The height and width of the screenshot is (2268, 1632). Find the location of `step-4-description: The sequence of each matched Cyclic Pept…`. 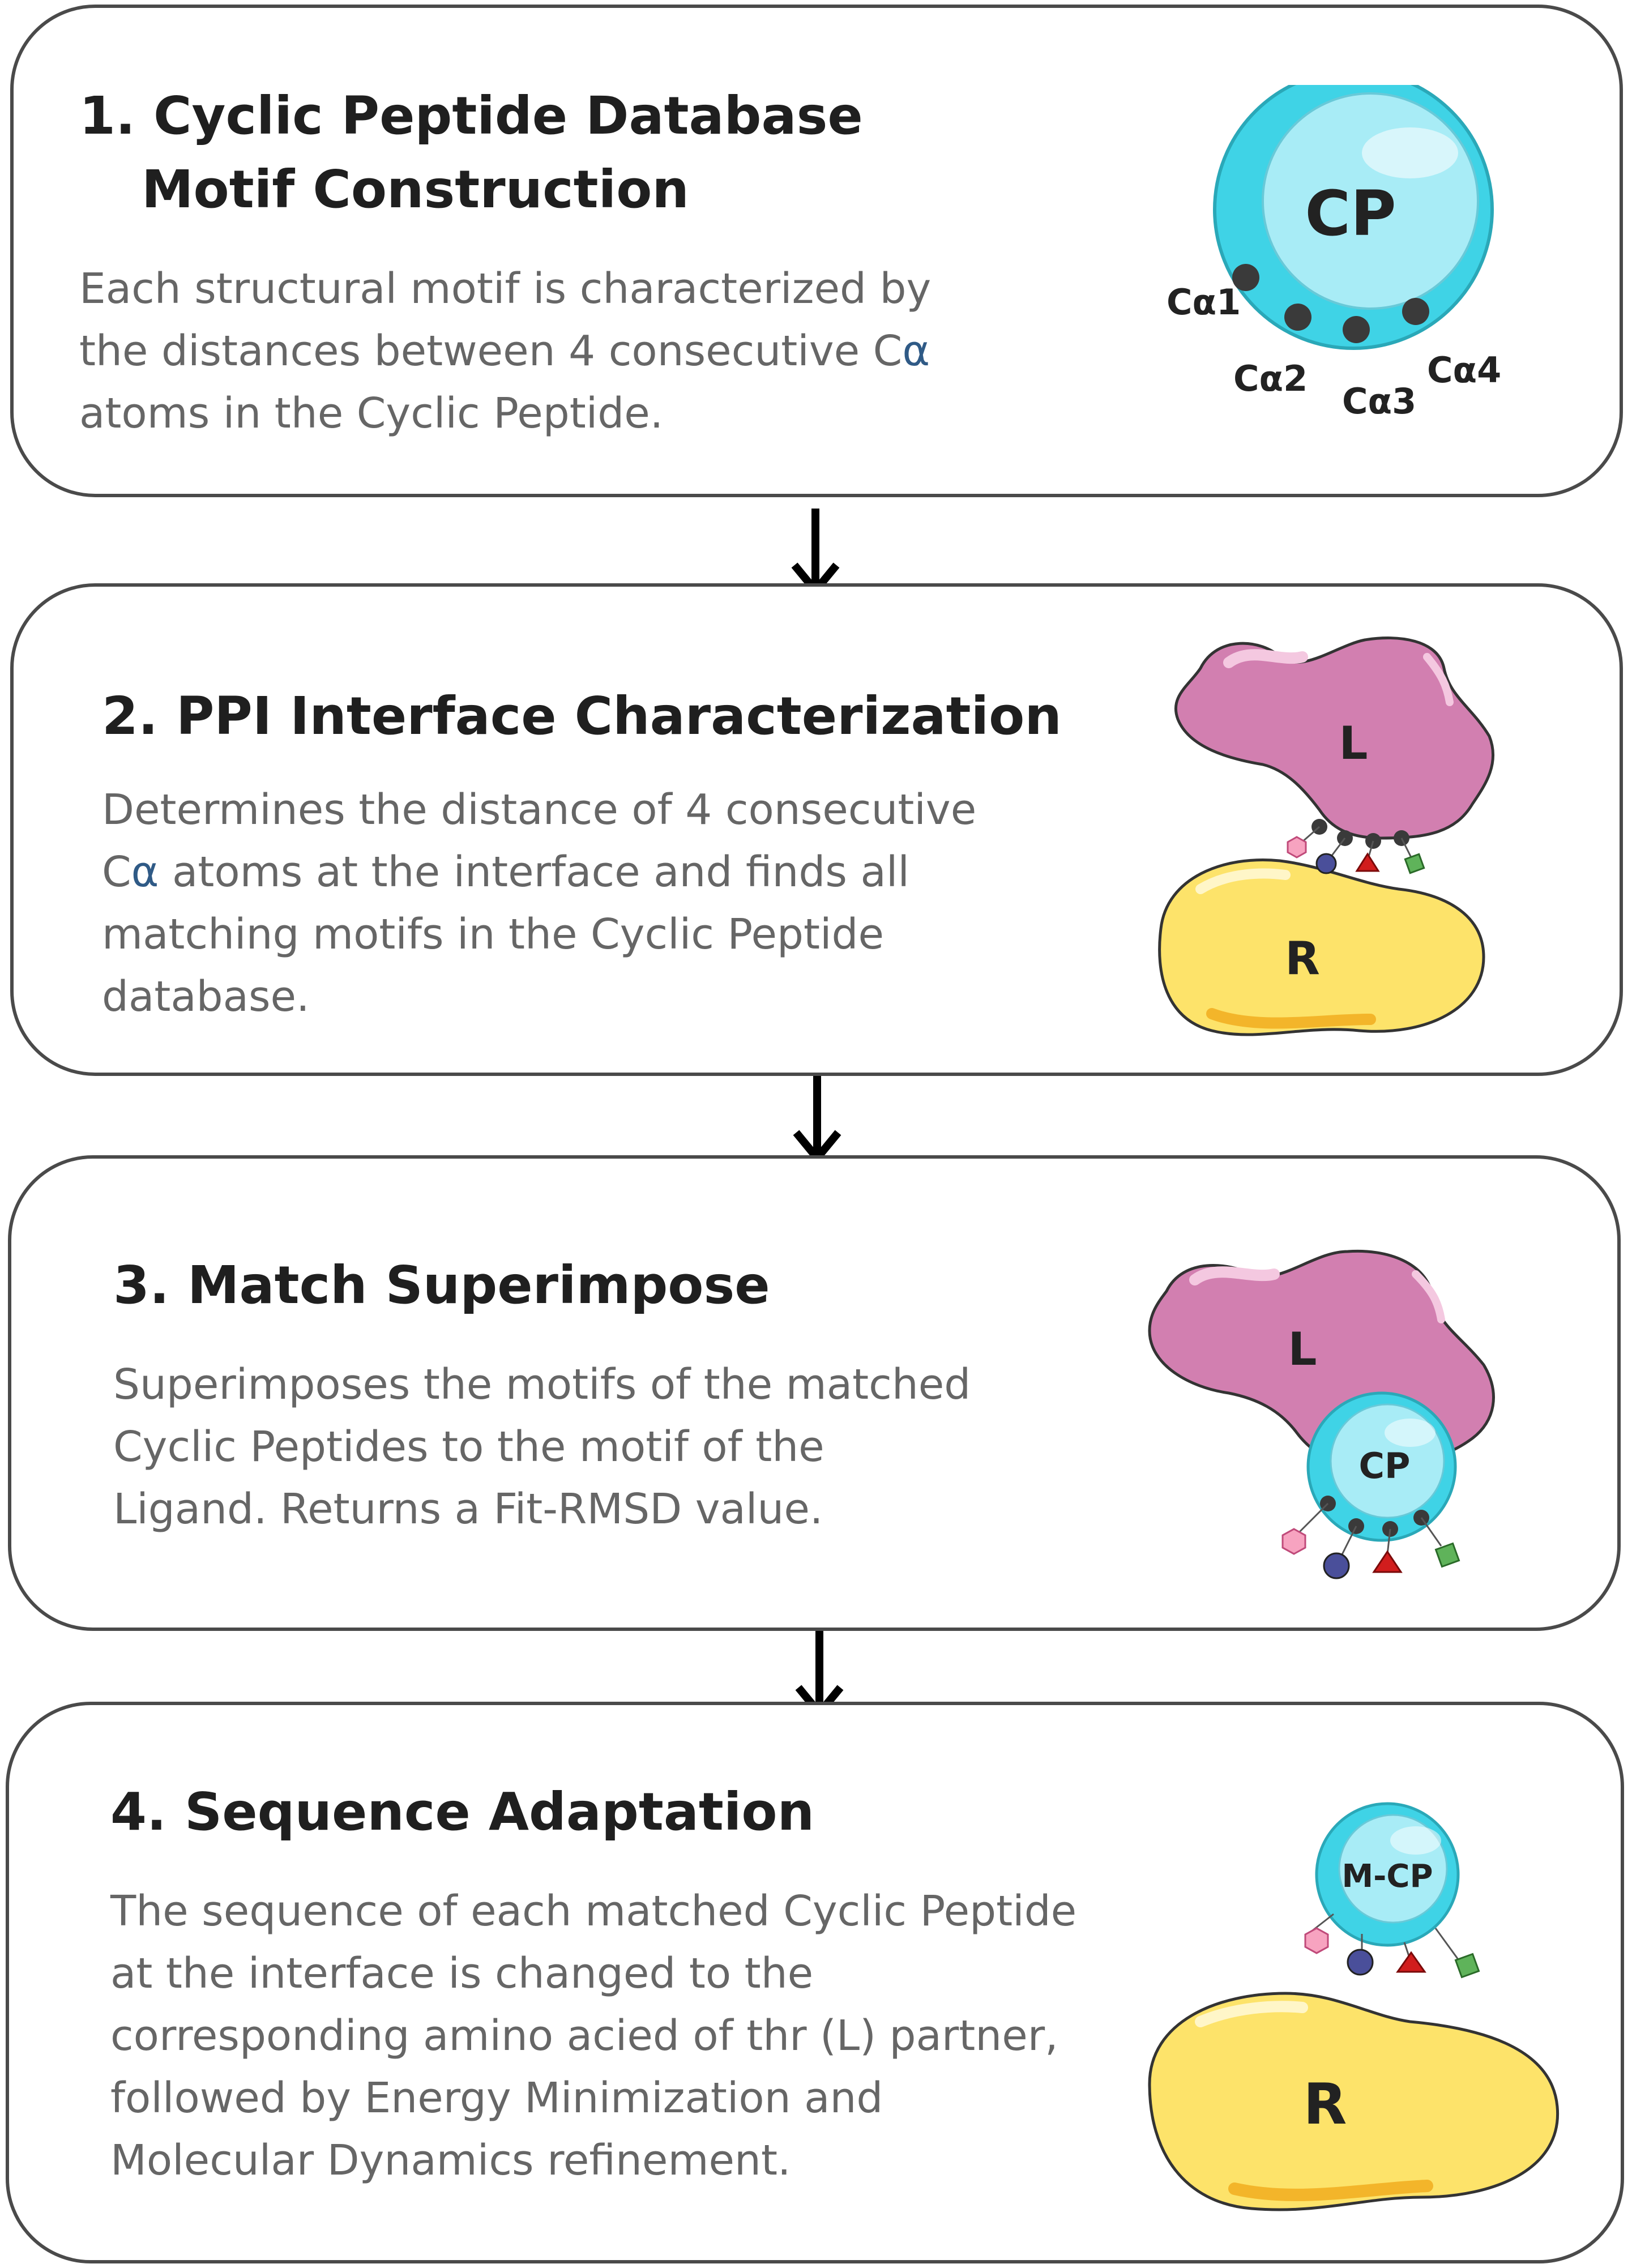

step-4-description: The sequence of each matched Cyclic Pept… is located at coordinates (593, 2036).